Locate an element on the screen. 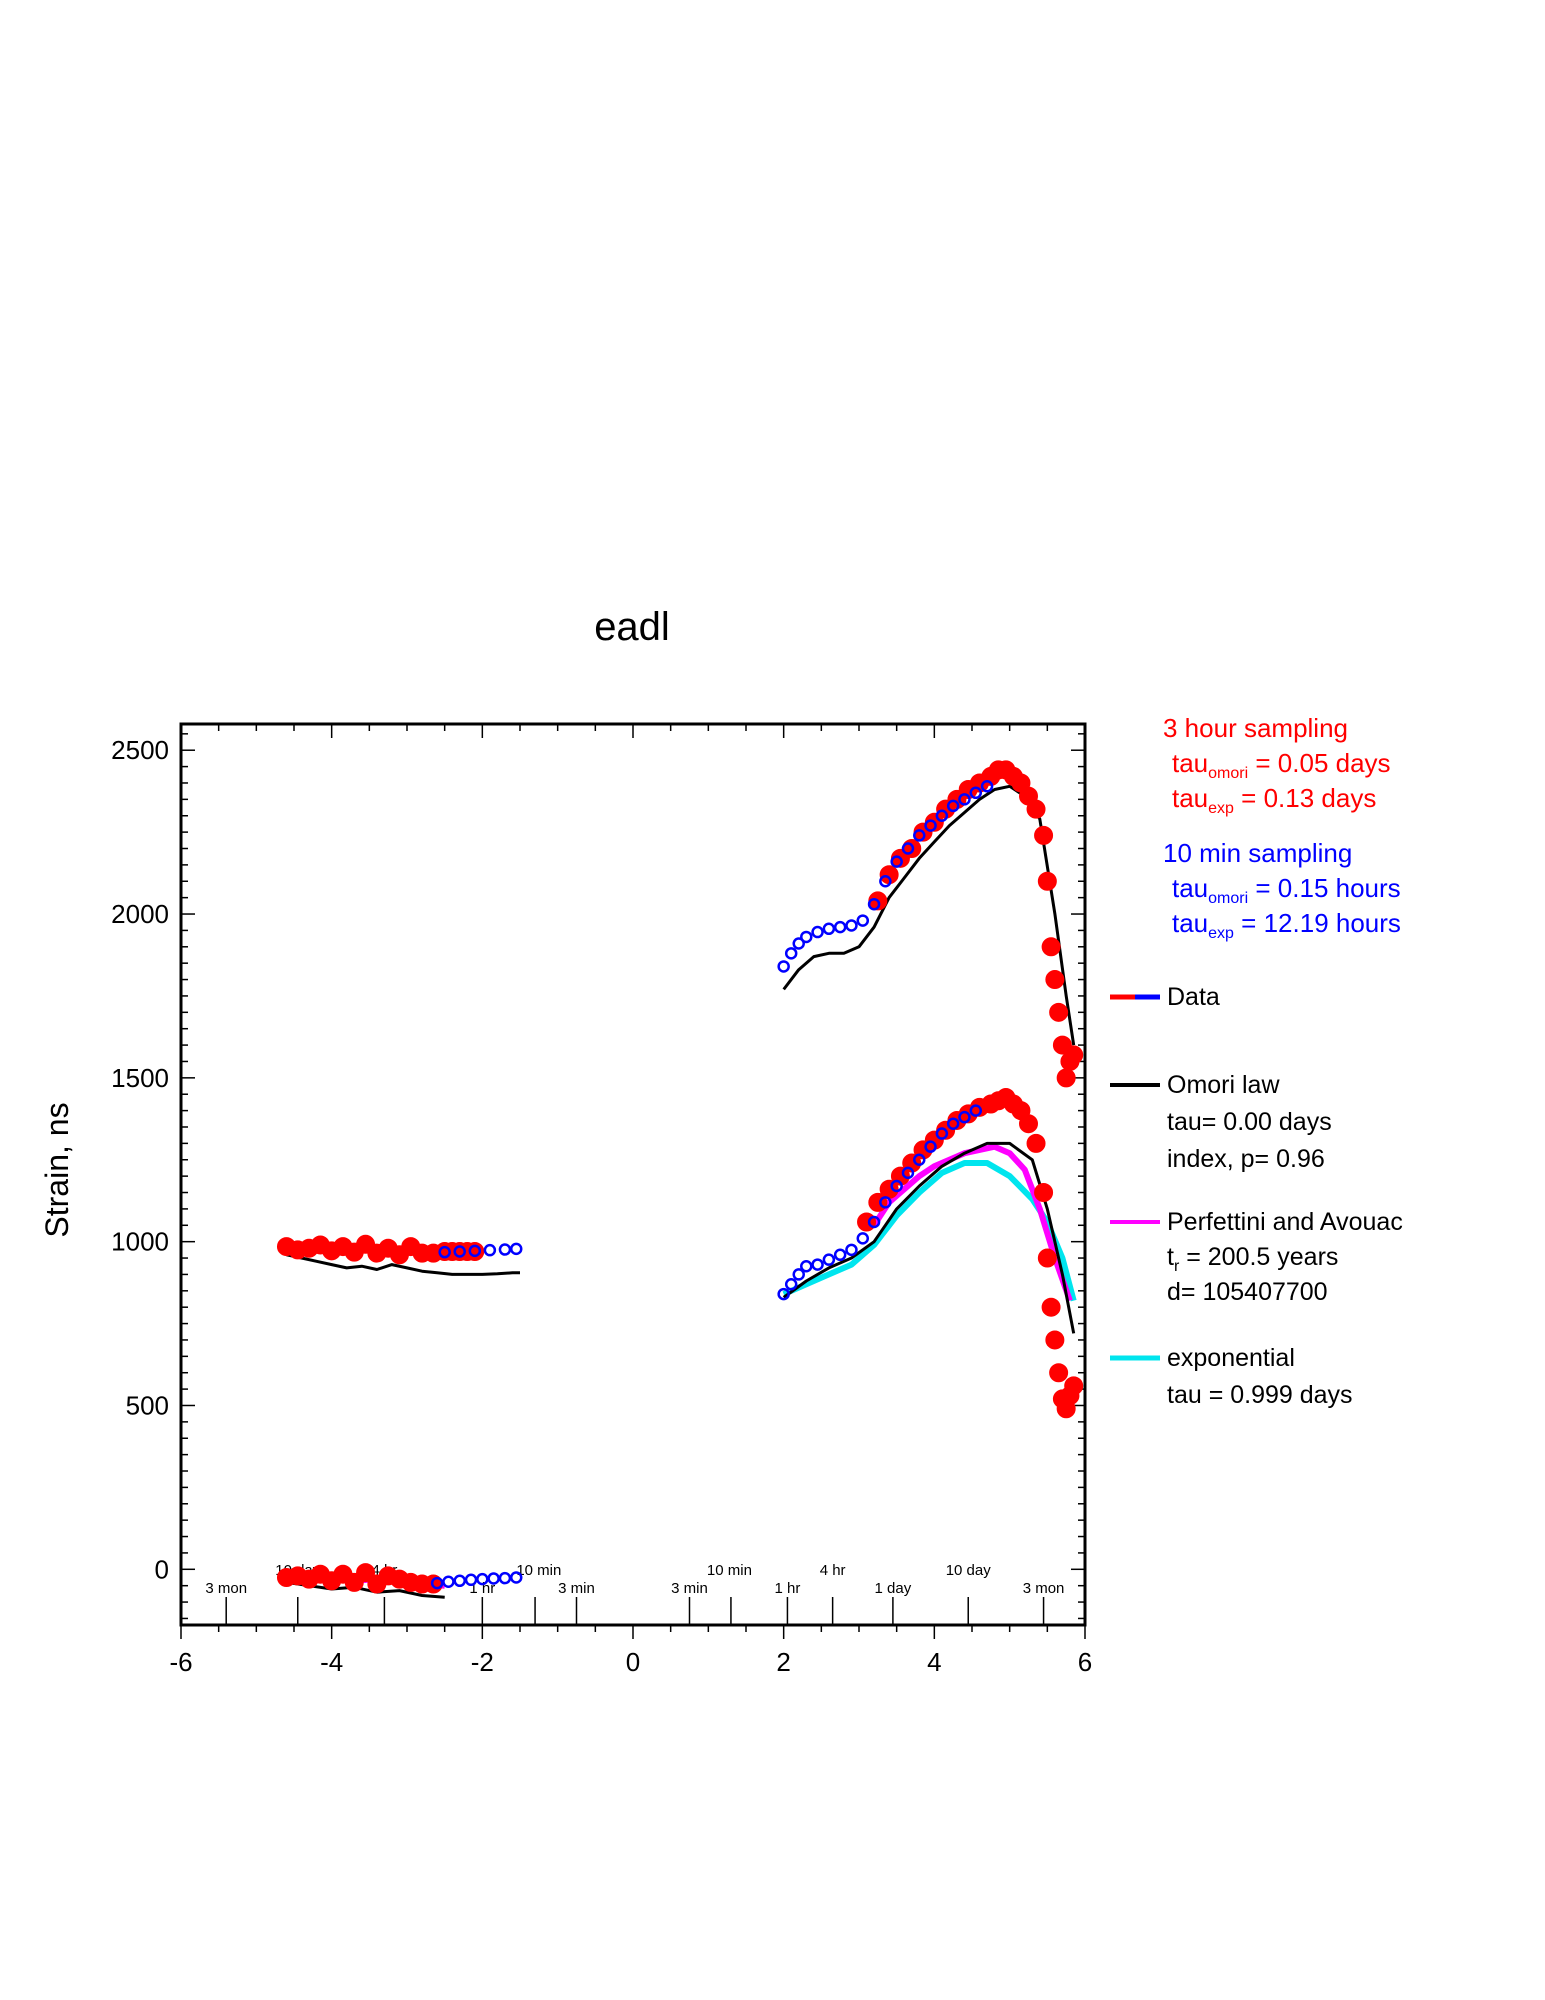 This screenshot has height=2000, width=1545. legend-perfettini-tr: tr = 200.5 years is located at coordinates (1252, 1259).